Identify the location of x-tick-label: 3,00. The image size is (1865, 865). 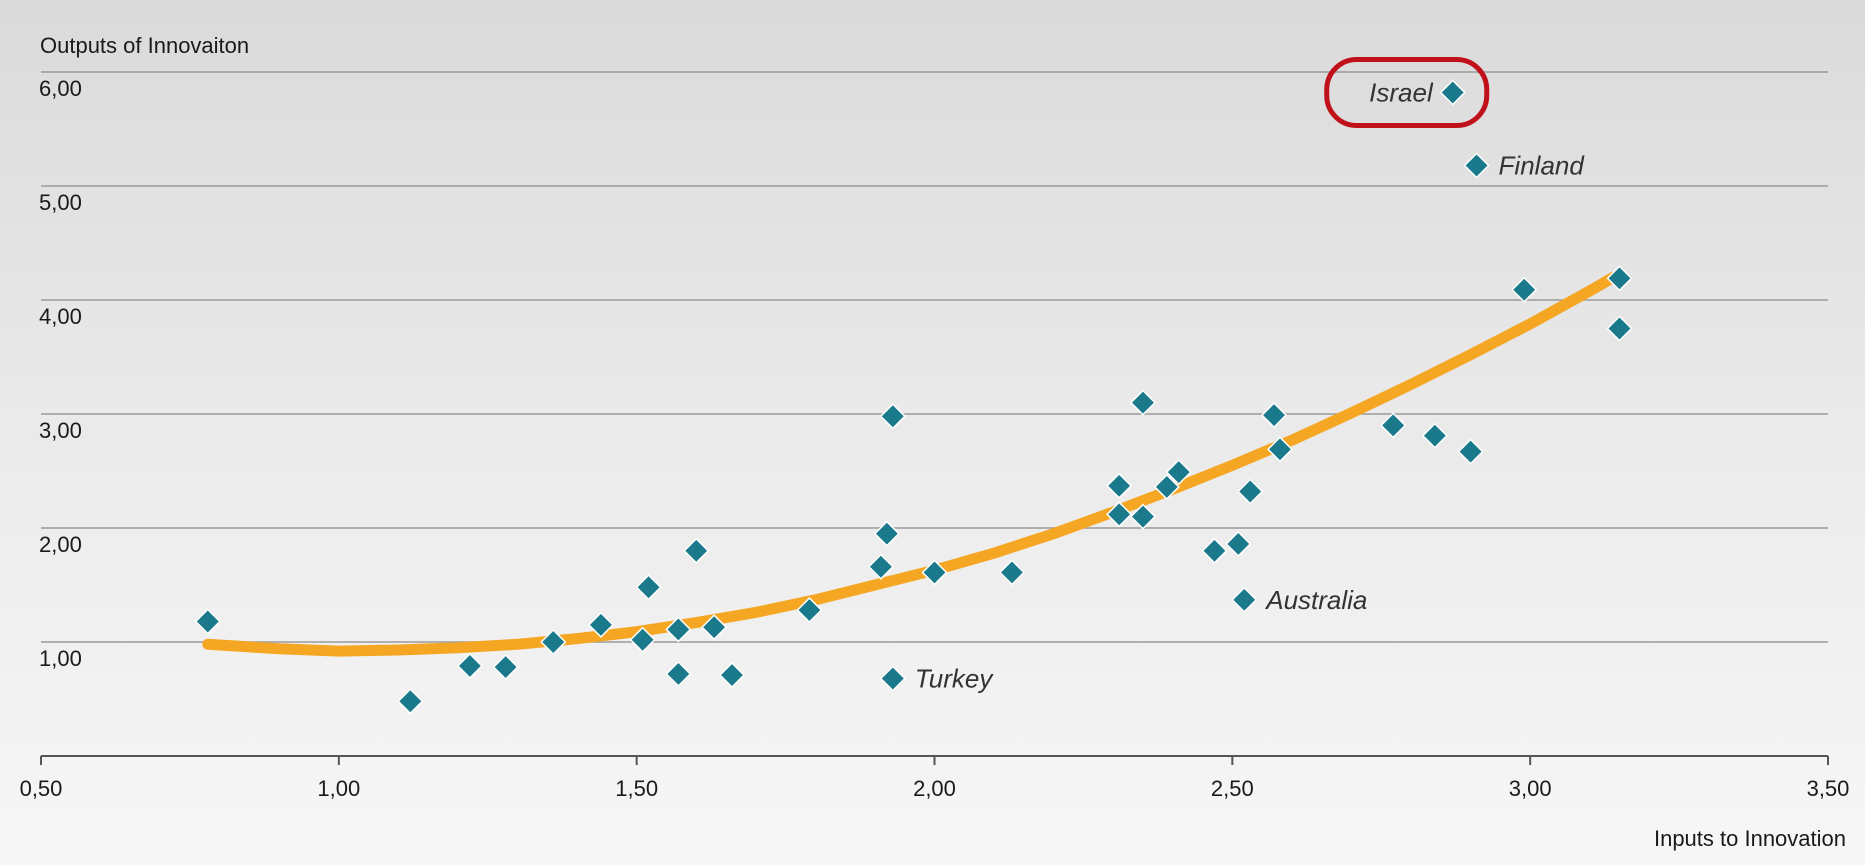
(1530, 788).